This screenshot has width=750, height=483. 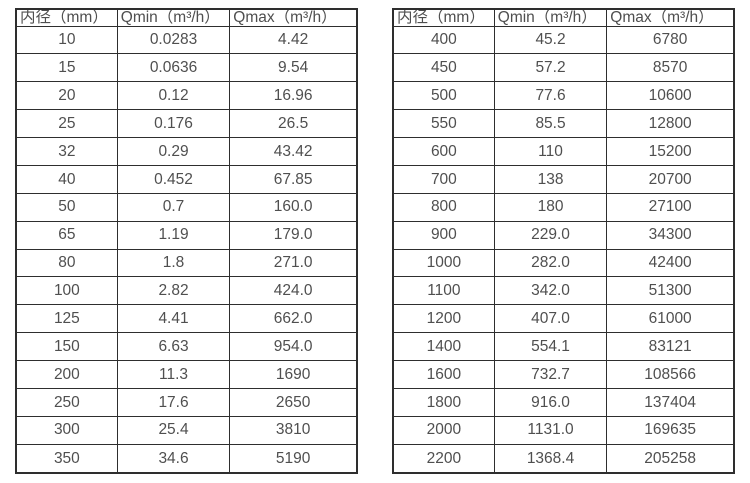 I want to click on table-row: 80 1.8 271.0, so click(x=186, y=263).